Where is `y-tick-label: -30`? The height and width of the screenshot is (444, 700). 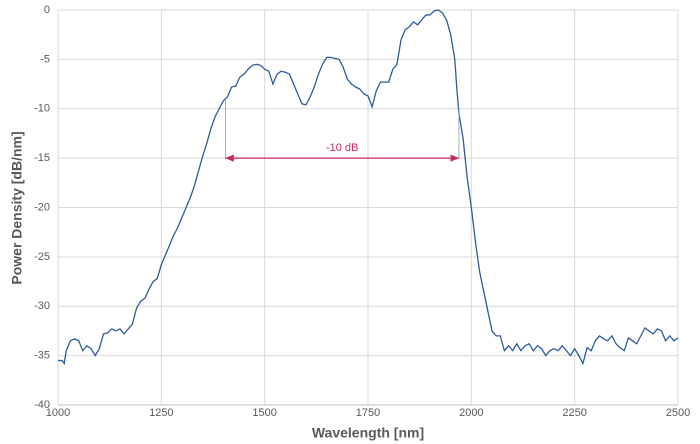
y-tick-label: -30 is located at coordinates (42, 306).